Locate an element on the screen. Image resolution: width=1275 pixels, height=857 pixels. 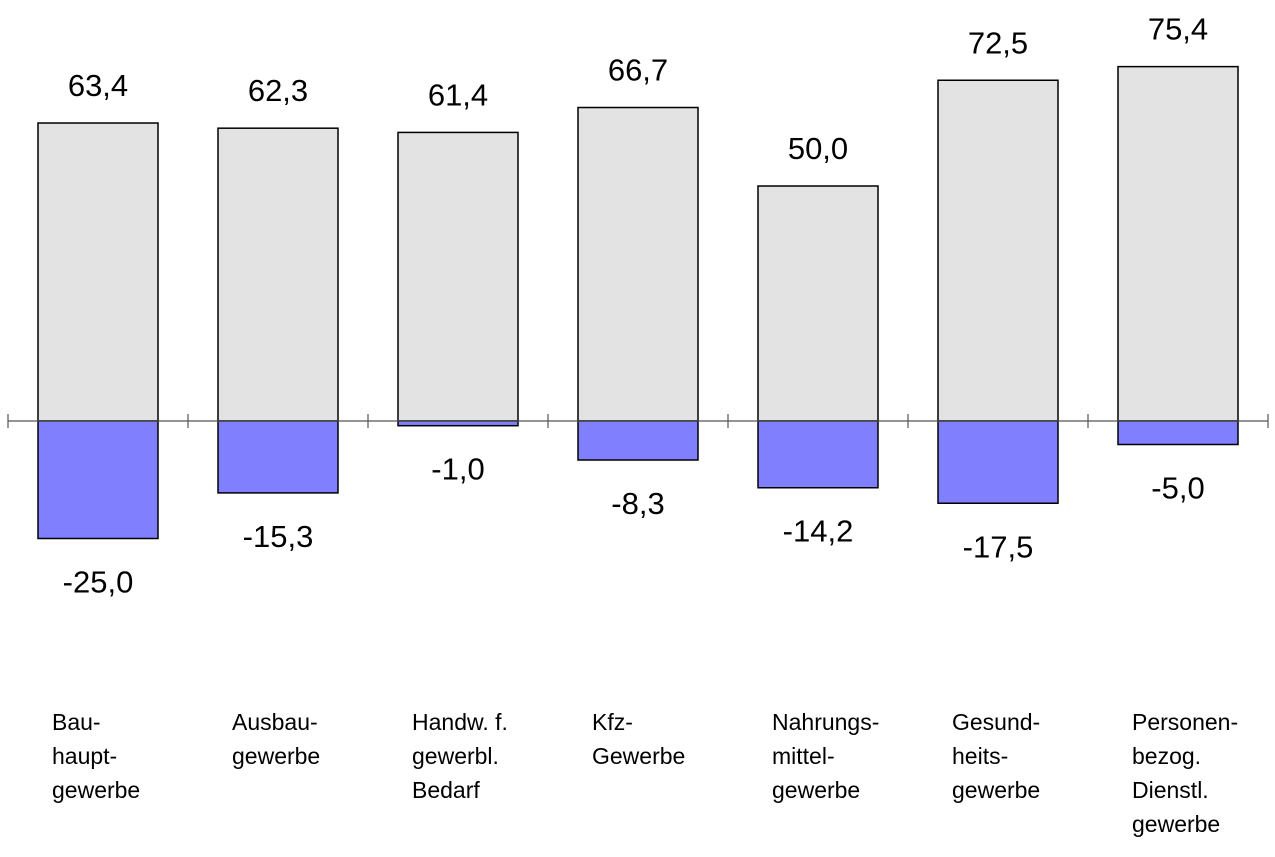
category-label-6: Personen-bezog. Dienstl. gewerbe is located at coordinates (1185, 773).